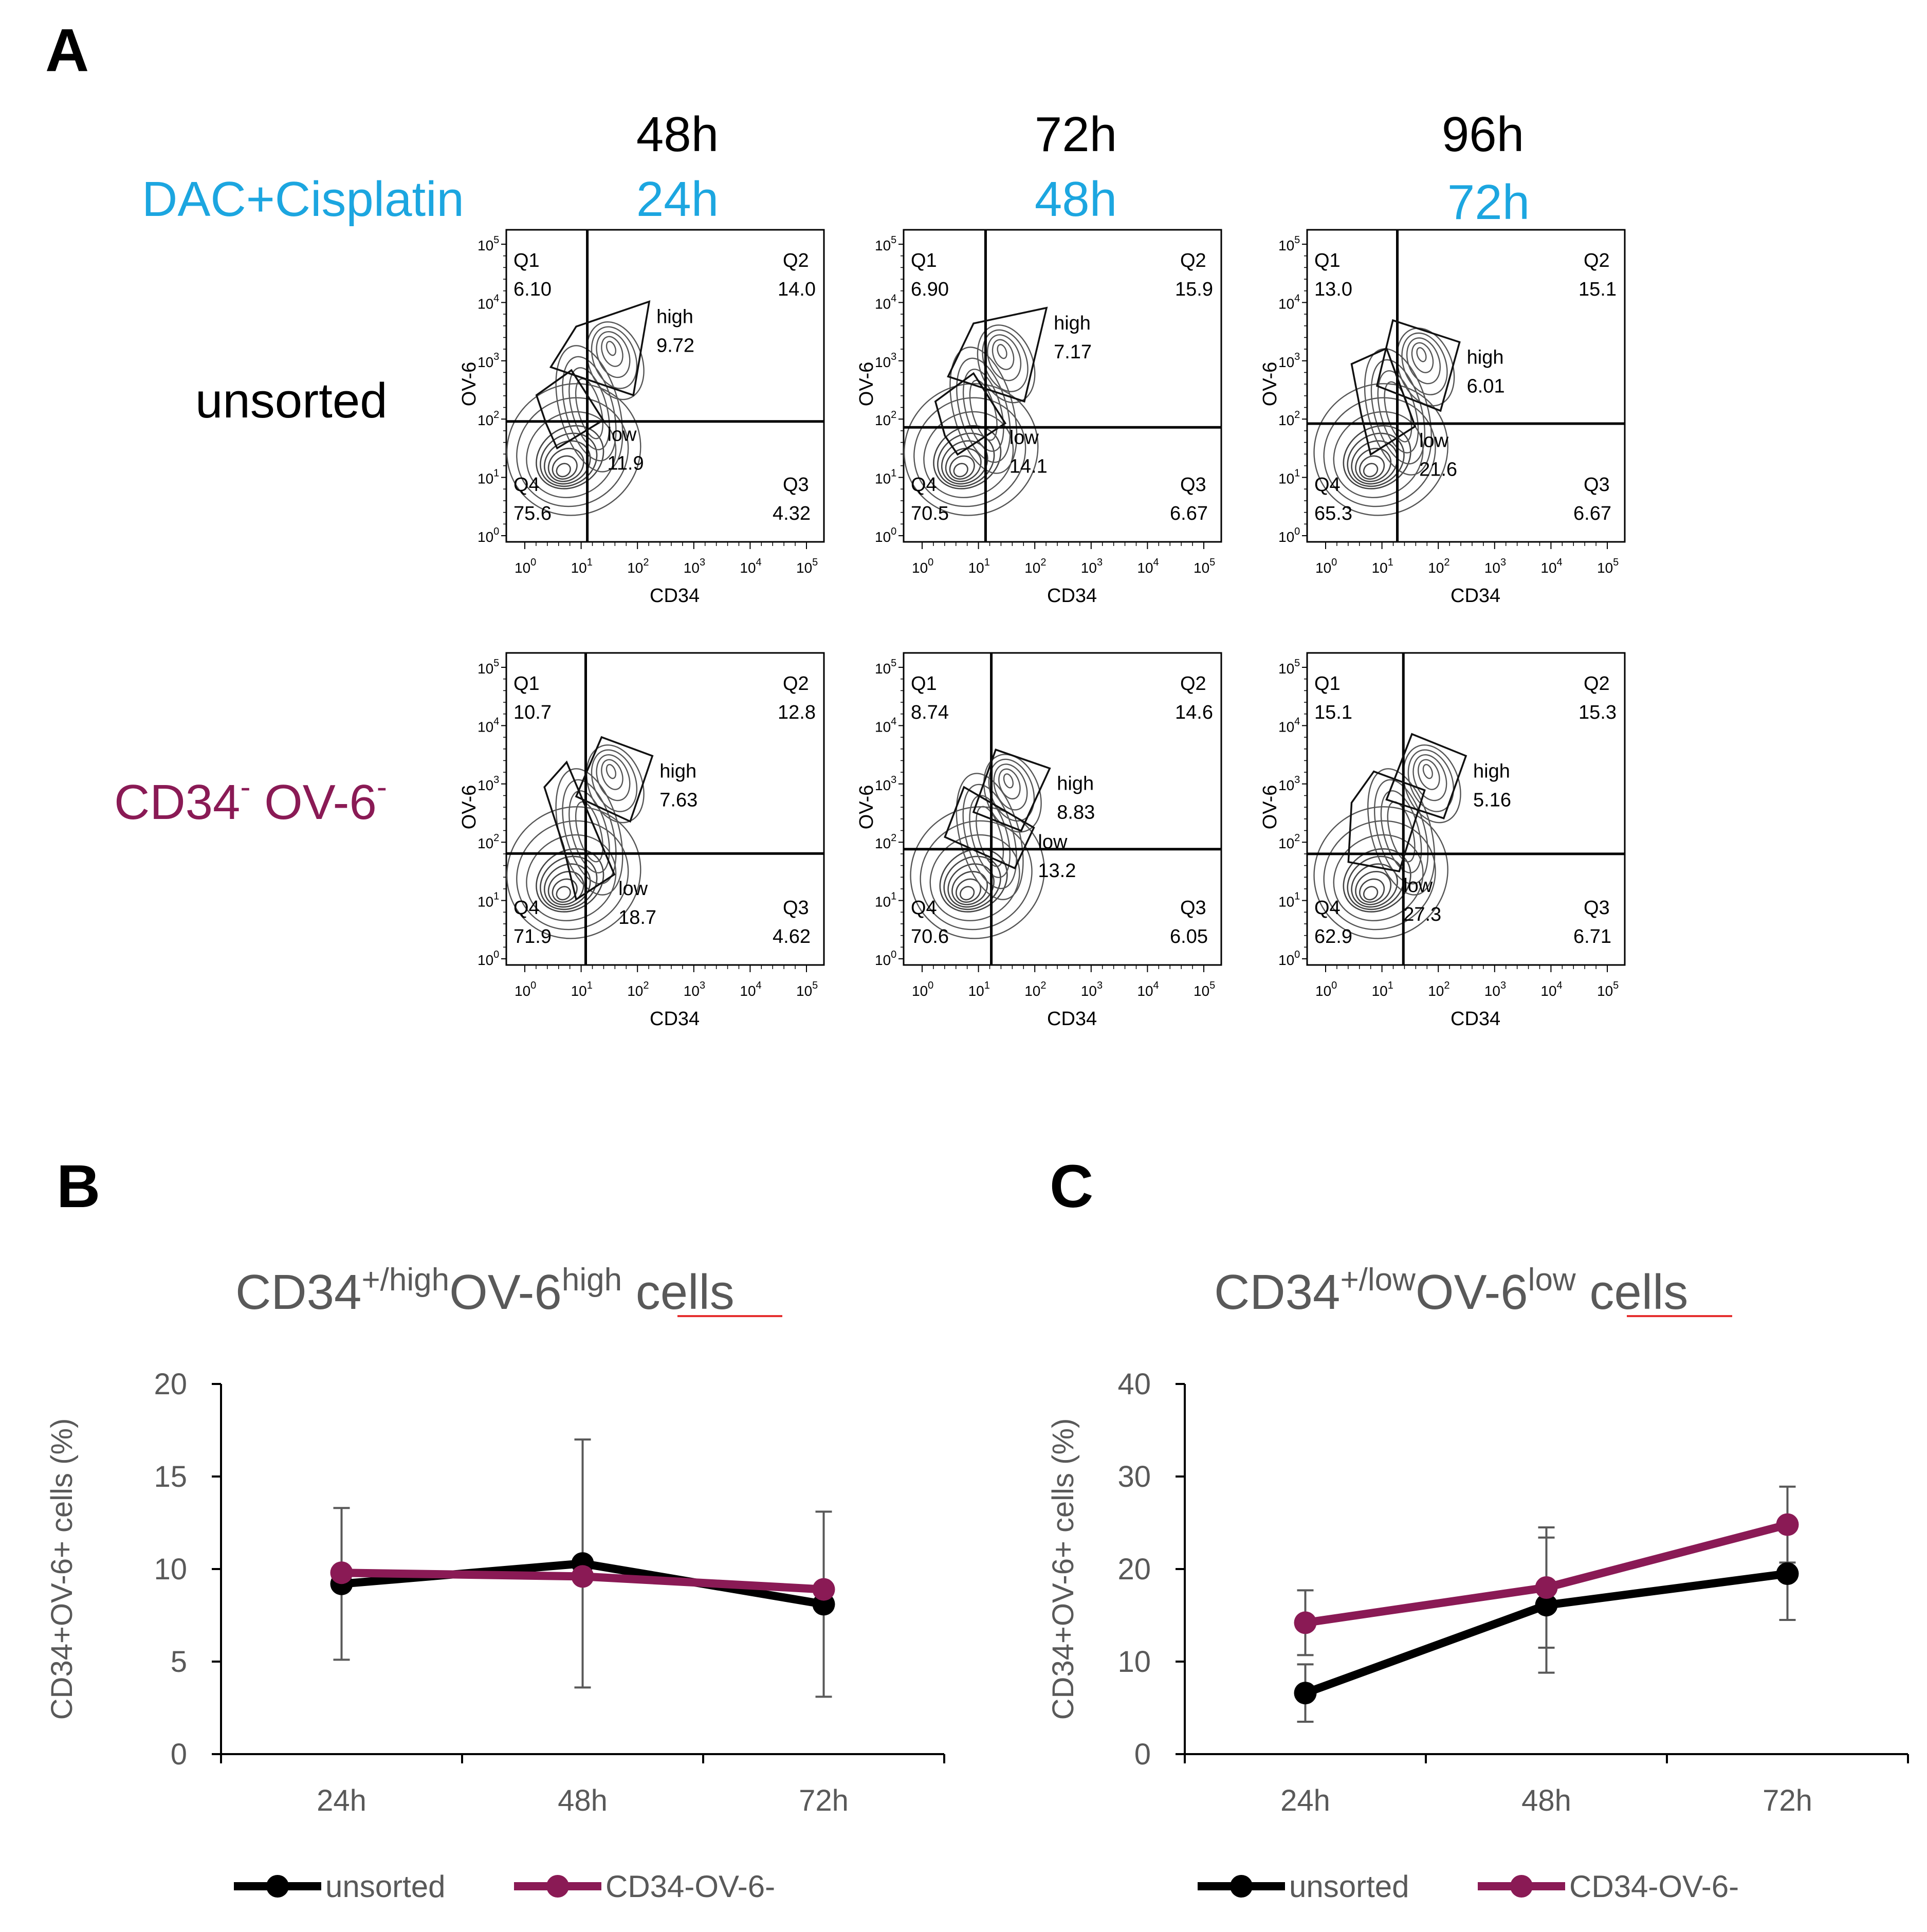 The image size is (1927, 1932). I want to click on y-axis-label-ov6: OV-6, so click(867, 384).